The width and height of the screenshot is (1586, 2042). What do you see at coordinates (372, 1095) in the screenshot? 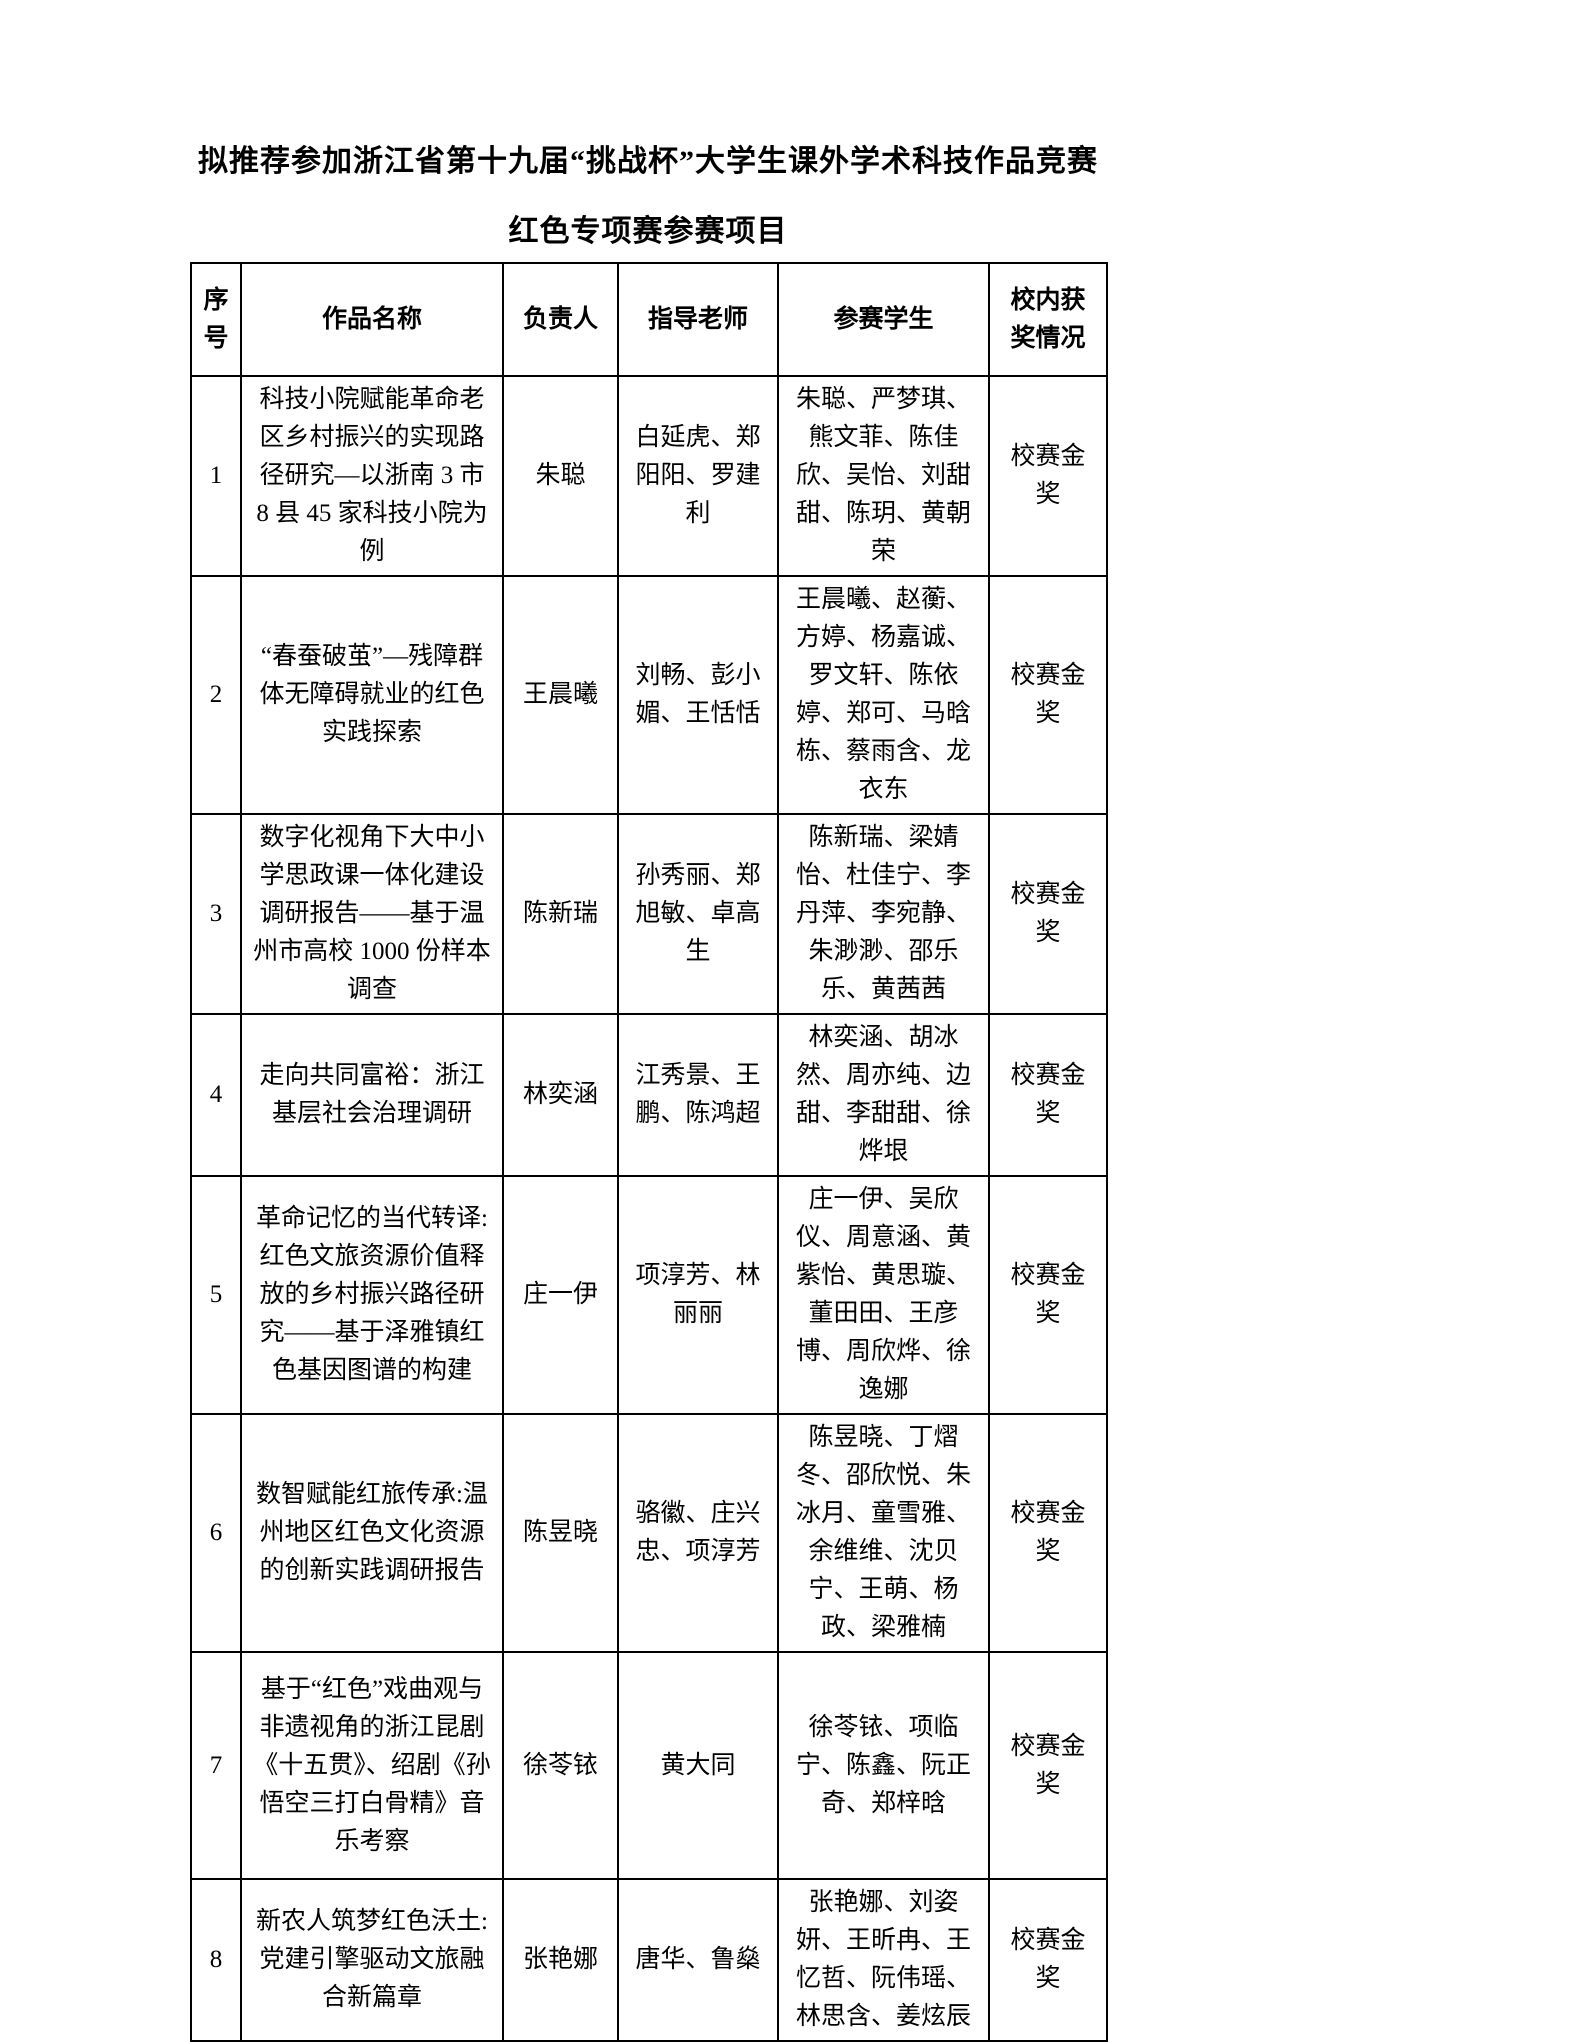
I see `cell-work-title: 走向共同富裕：浙江基层社会治理调研` at bounding box center [372, 1095].